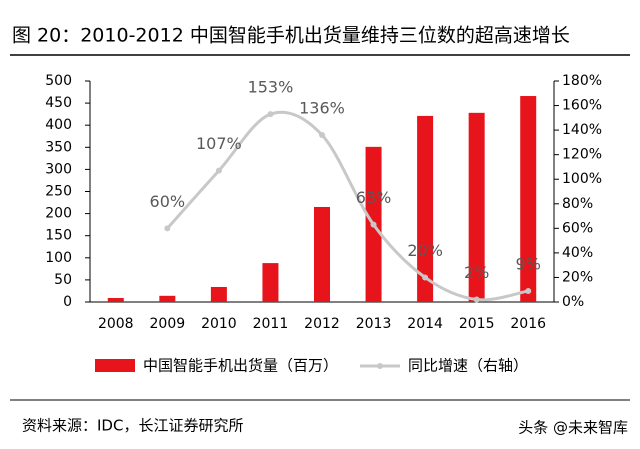 The width and height of the screenshot is (640, 449). I want to click on y-tick-label: 100, so click(58, 258).